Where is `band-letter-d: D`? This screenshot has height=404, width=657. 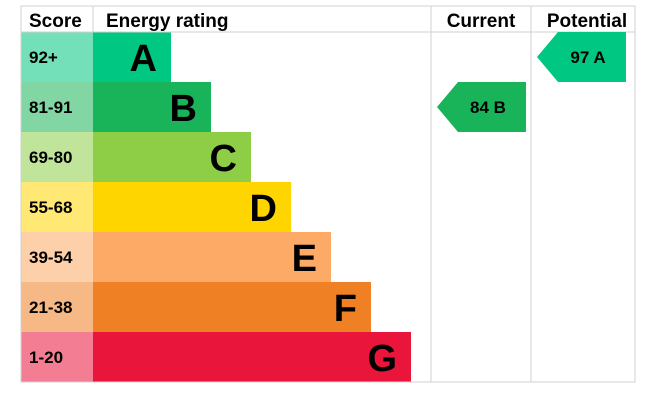 band-letter-d: D is located at coordinates (263, 209).